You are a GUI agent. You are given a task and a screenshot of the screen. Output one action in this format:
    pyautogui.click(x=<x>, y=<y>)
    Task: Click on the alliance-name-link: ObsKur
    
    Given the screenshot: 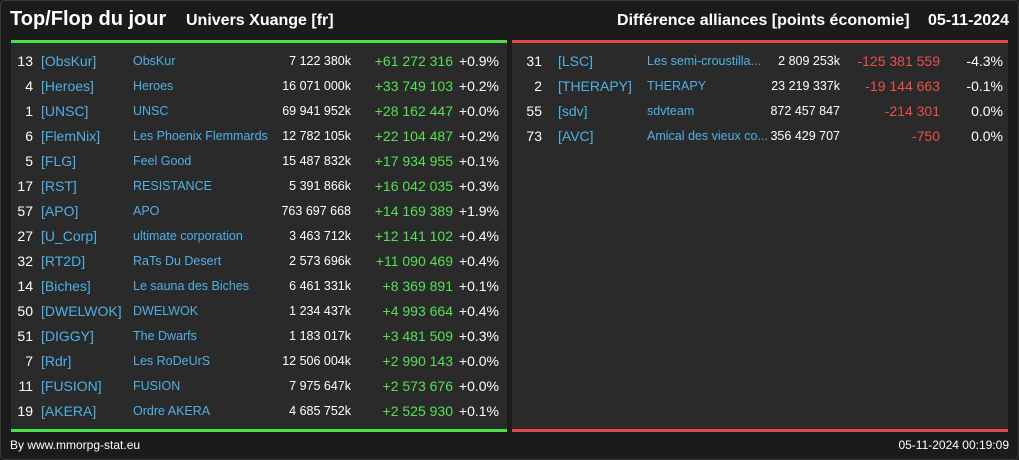 What is the action you would take?
    pyautogui.click(x=154, y=61)
    